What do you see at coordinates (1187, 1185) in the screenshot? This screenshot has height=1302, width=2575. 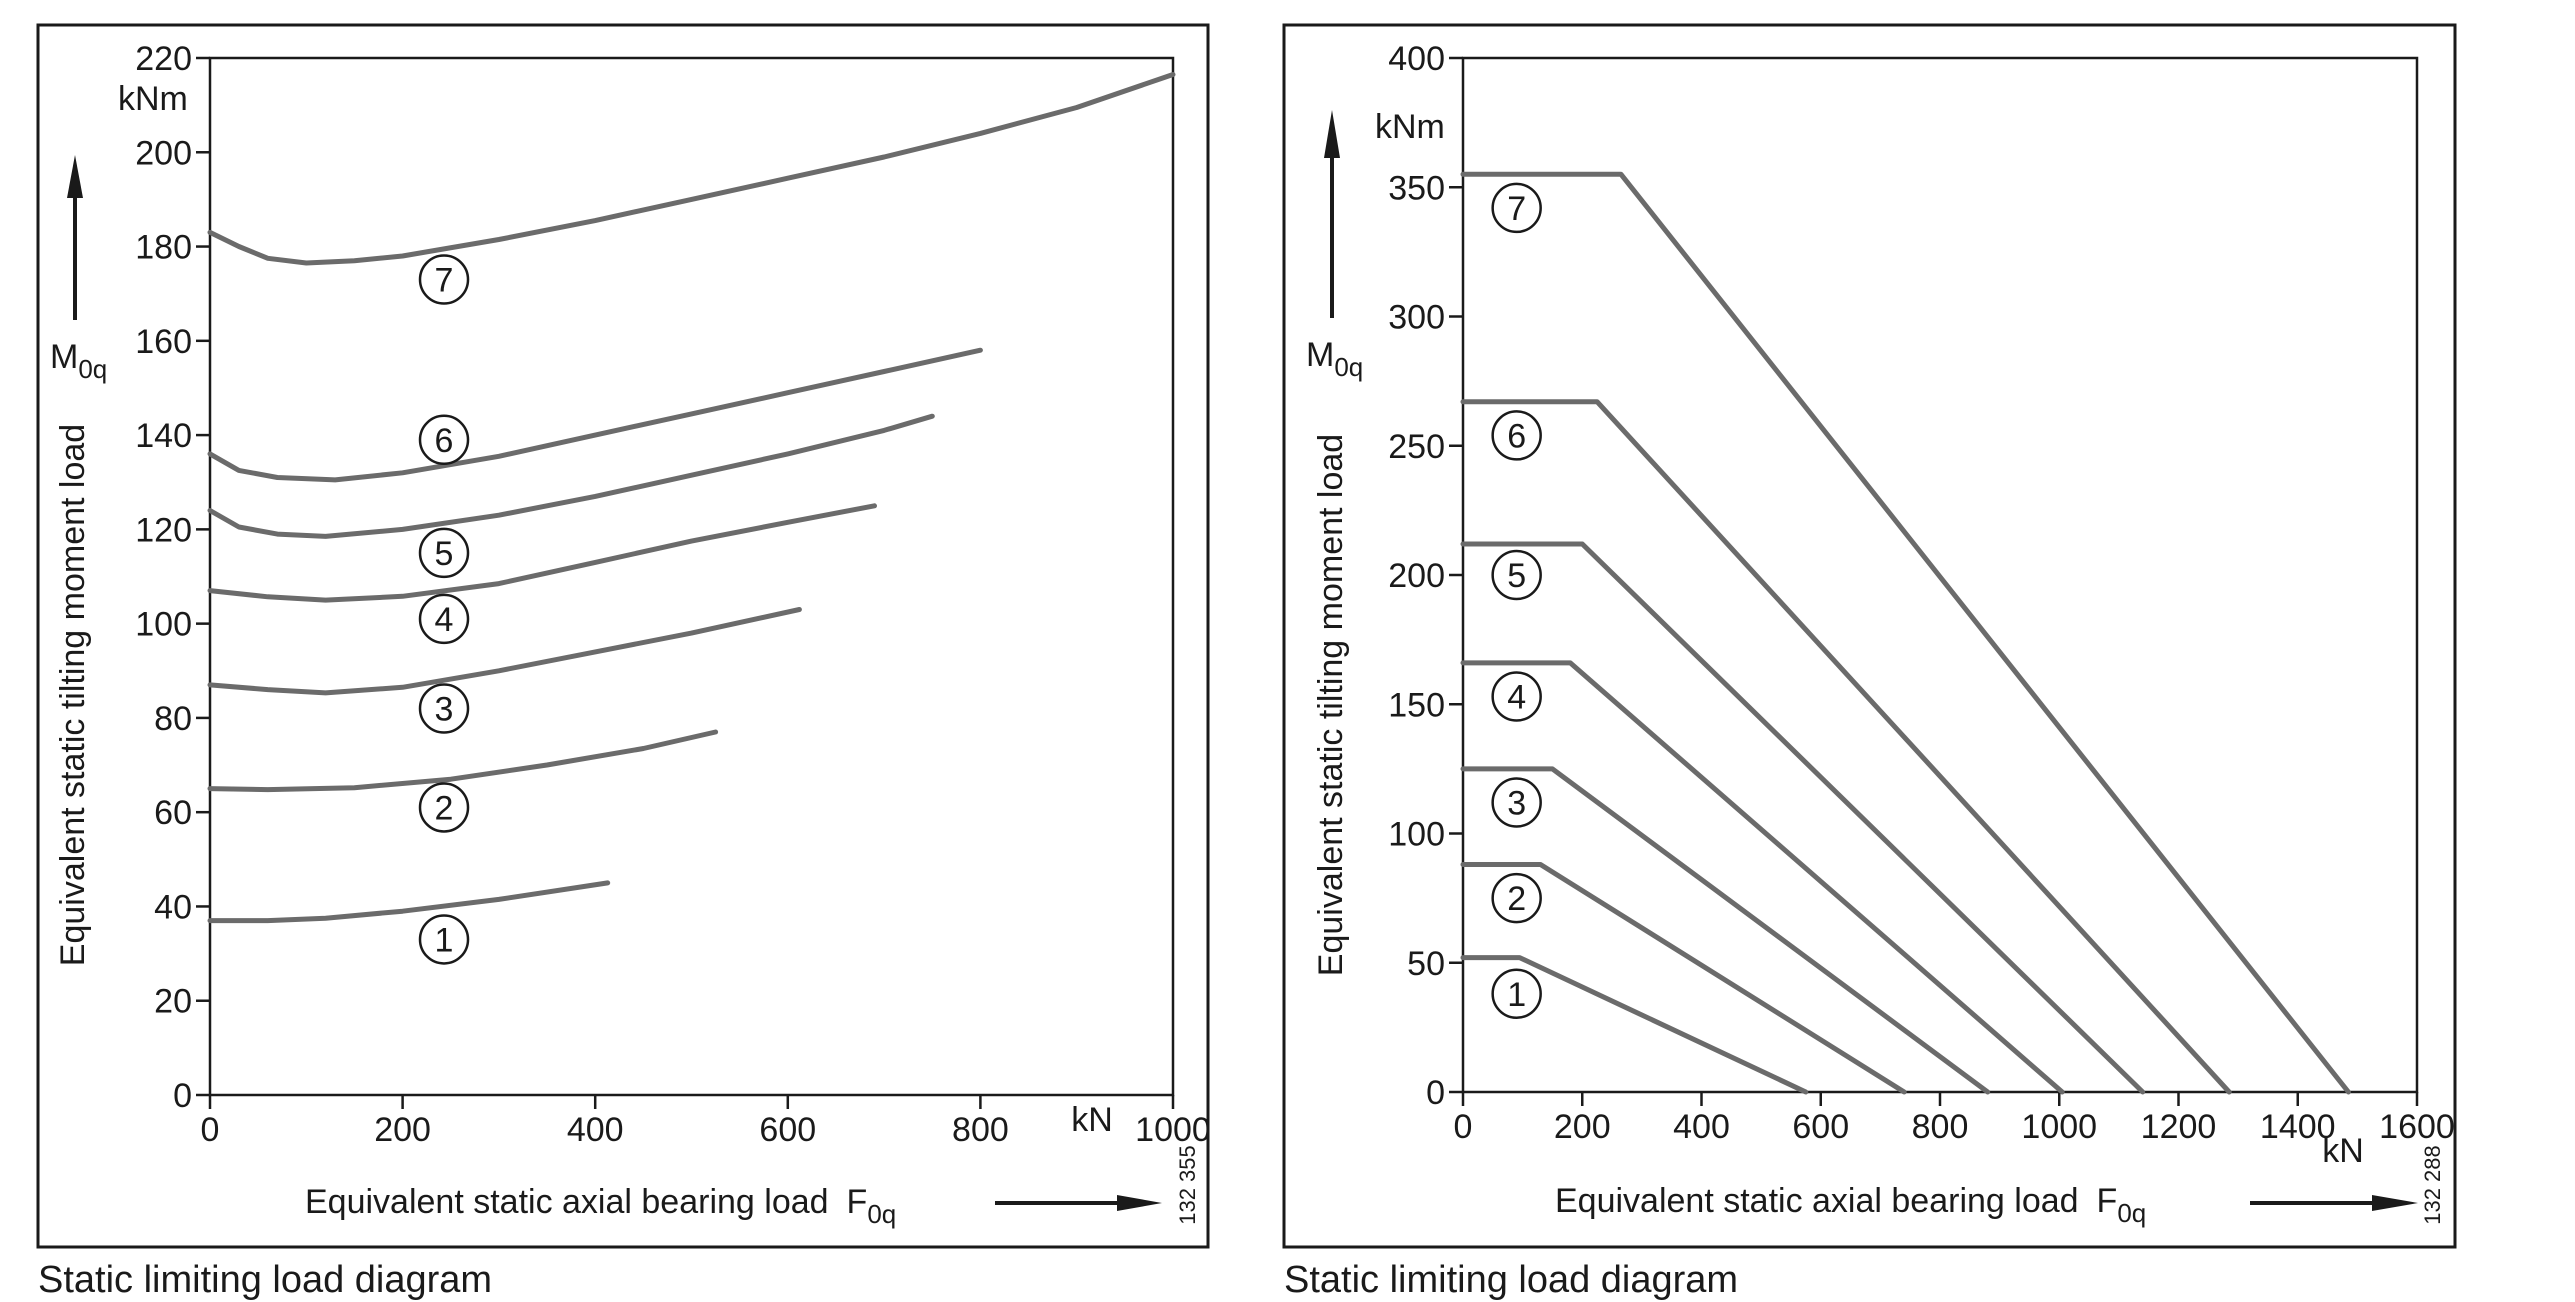 I see `image-code: 132 355` at bounding box center [1187, 1185].